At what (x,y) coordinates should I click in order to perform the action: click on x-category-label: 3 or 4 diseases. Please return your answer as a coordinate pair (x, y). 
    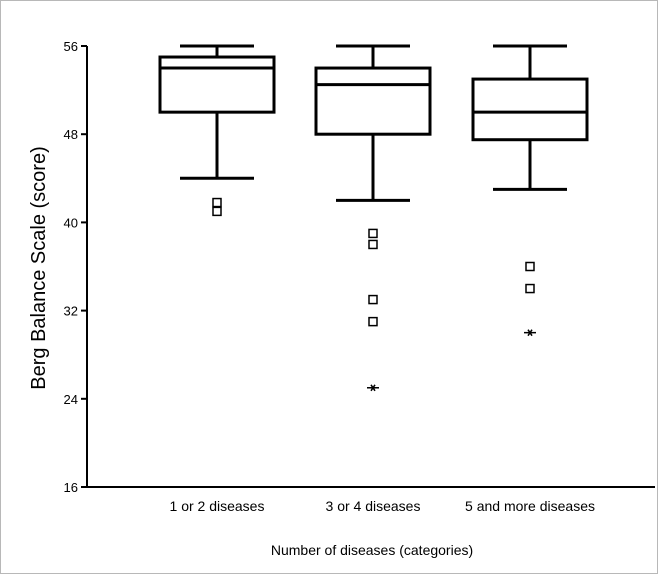
    Looking at the image, I should click on (373, 506).